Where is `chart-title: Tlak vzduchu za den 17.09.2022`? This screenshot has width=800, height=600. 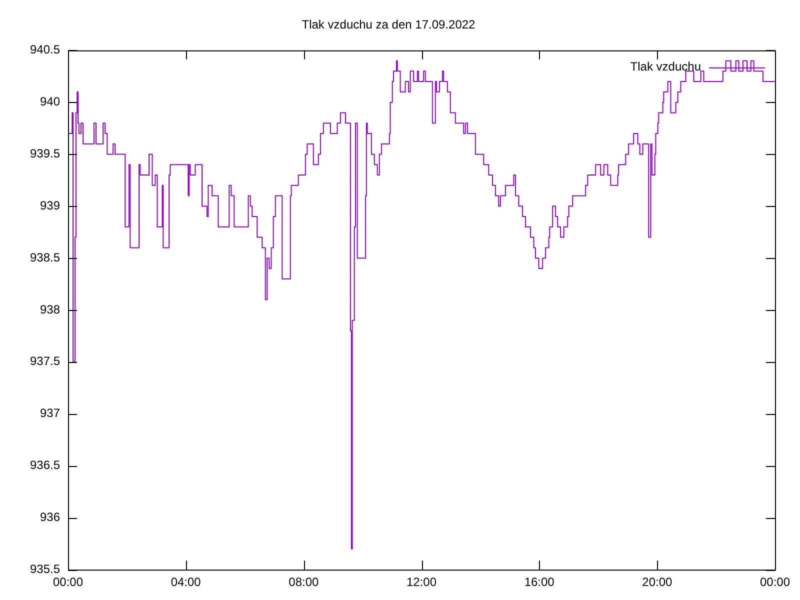 chart-title: Tlak vzduchu za den 17.09.2022 is located at coordinates (389, 25).